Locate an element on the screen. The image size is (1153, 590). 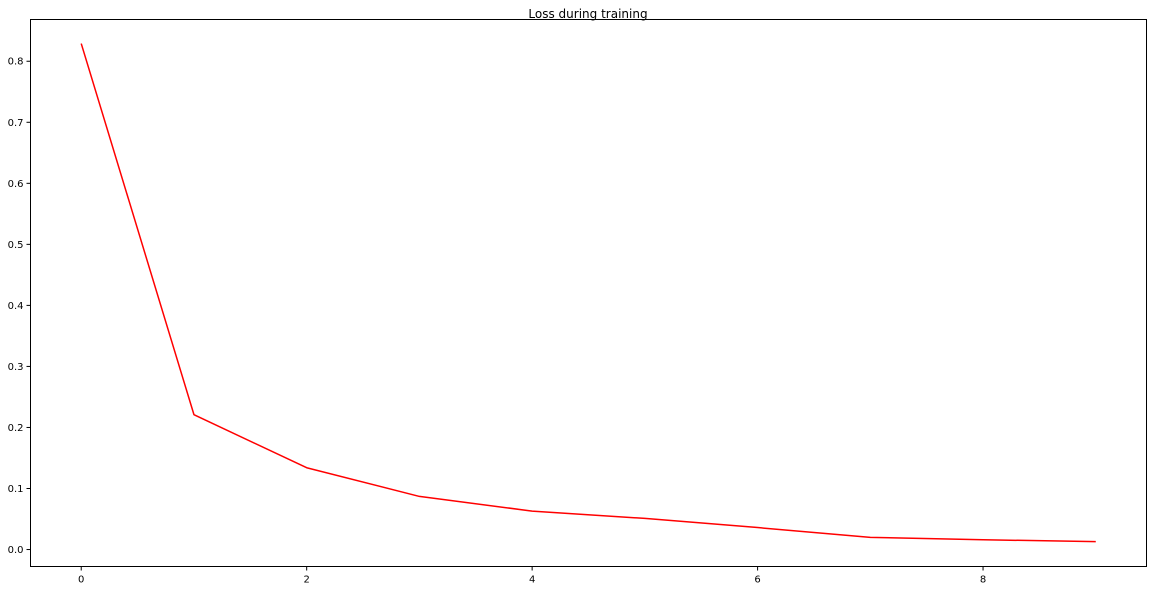
x-tick-label: 2 is located at coordinates (306, 580).